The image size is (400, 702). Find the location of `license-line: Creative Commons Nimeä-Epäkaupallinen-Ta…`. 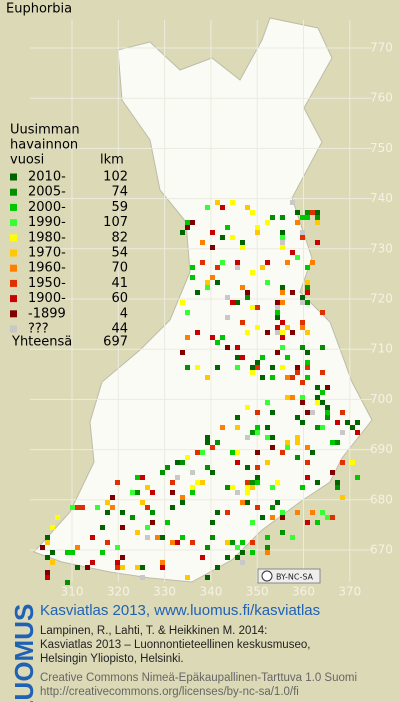

license-line: Creative Commons Nimeä-Epäkaupallinen-Ta… is located at coordinates (198, 678).